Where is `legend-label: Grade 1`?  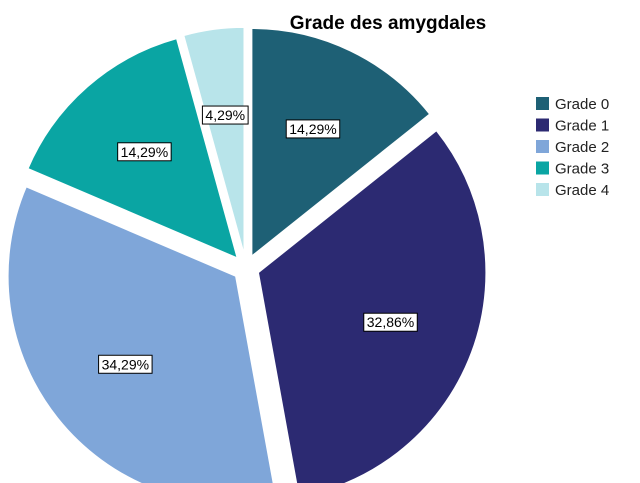 legend-label: Grade 1 is located at coordinates (582, 126).